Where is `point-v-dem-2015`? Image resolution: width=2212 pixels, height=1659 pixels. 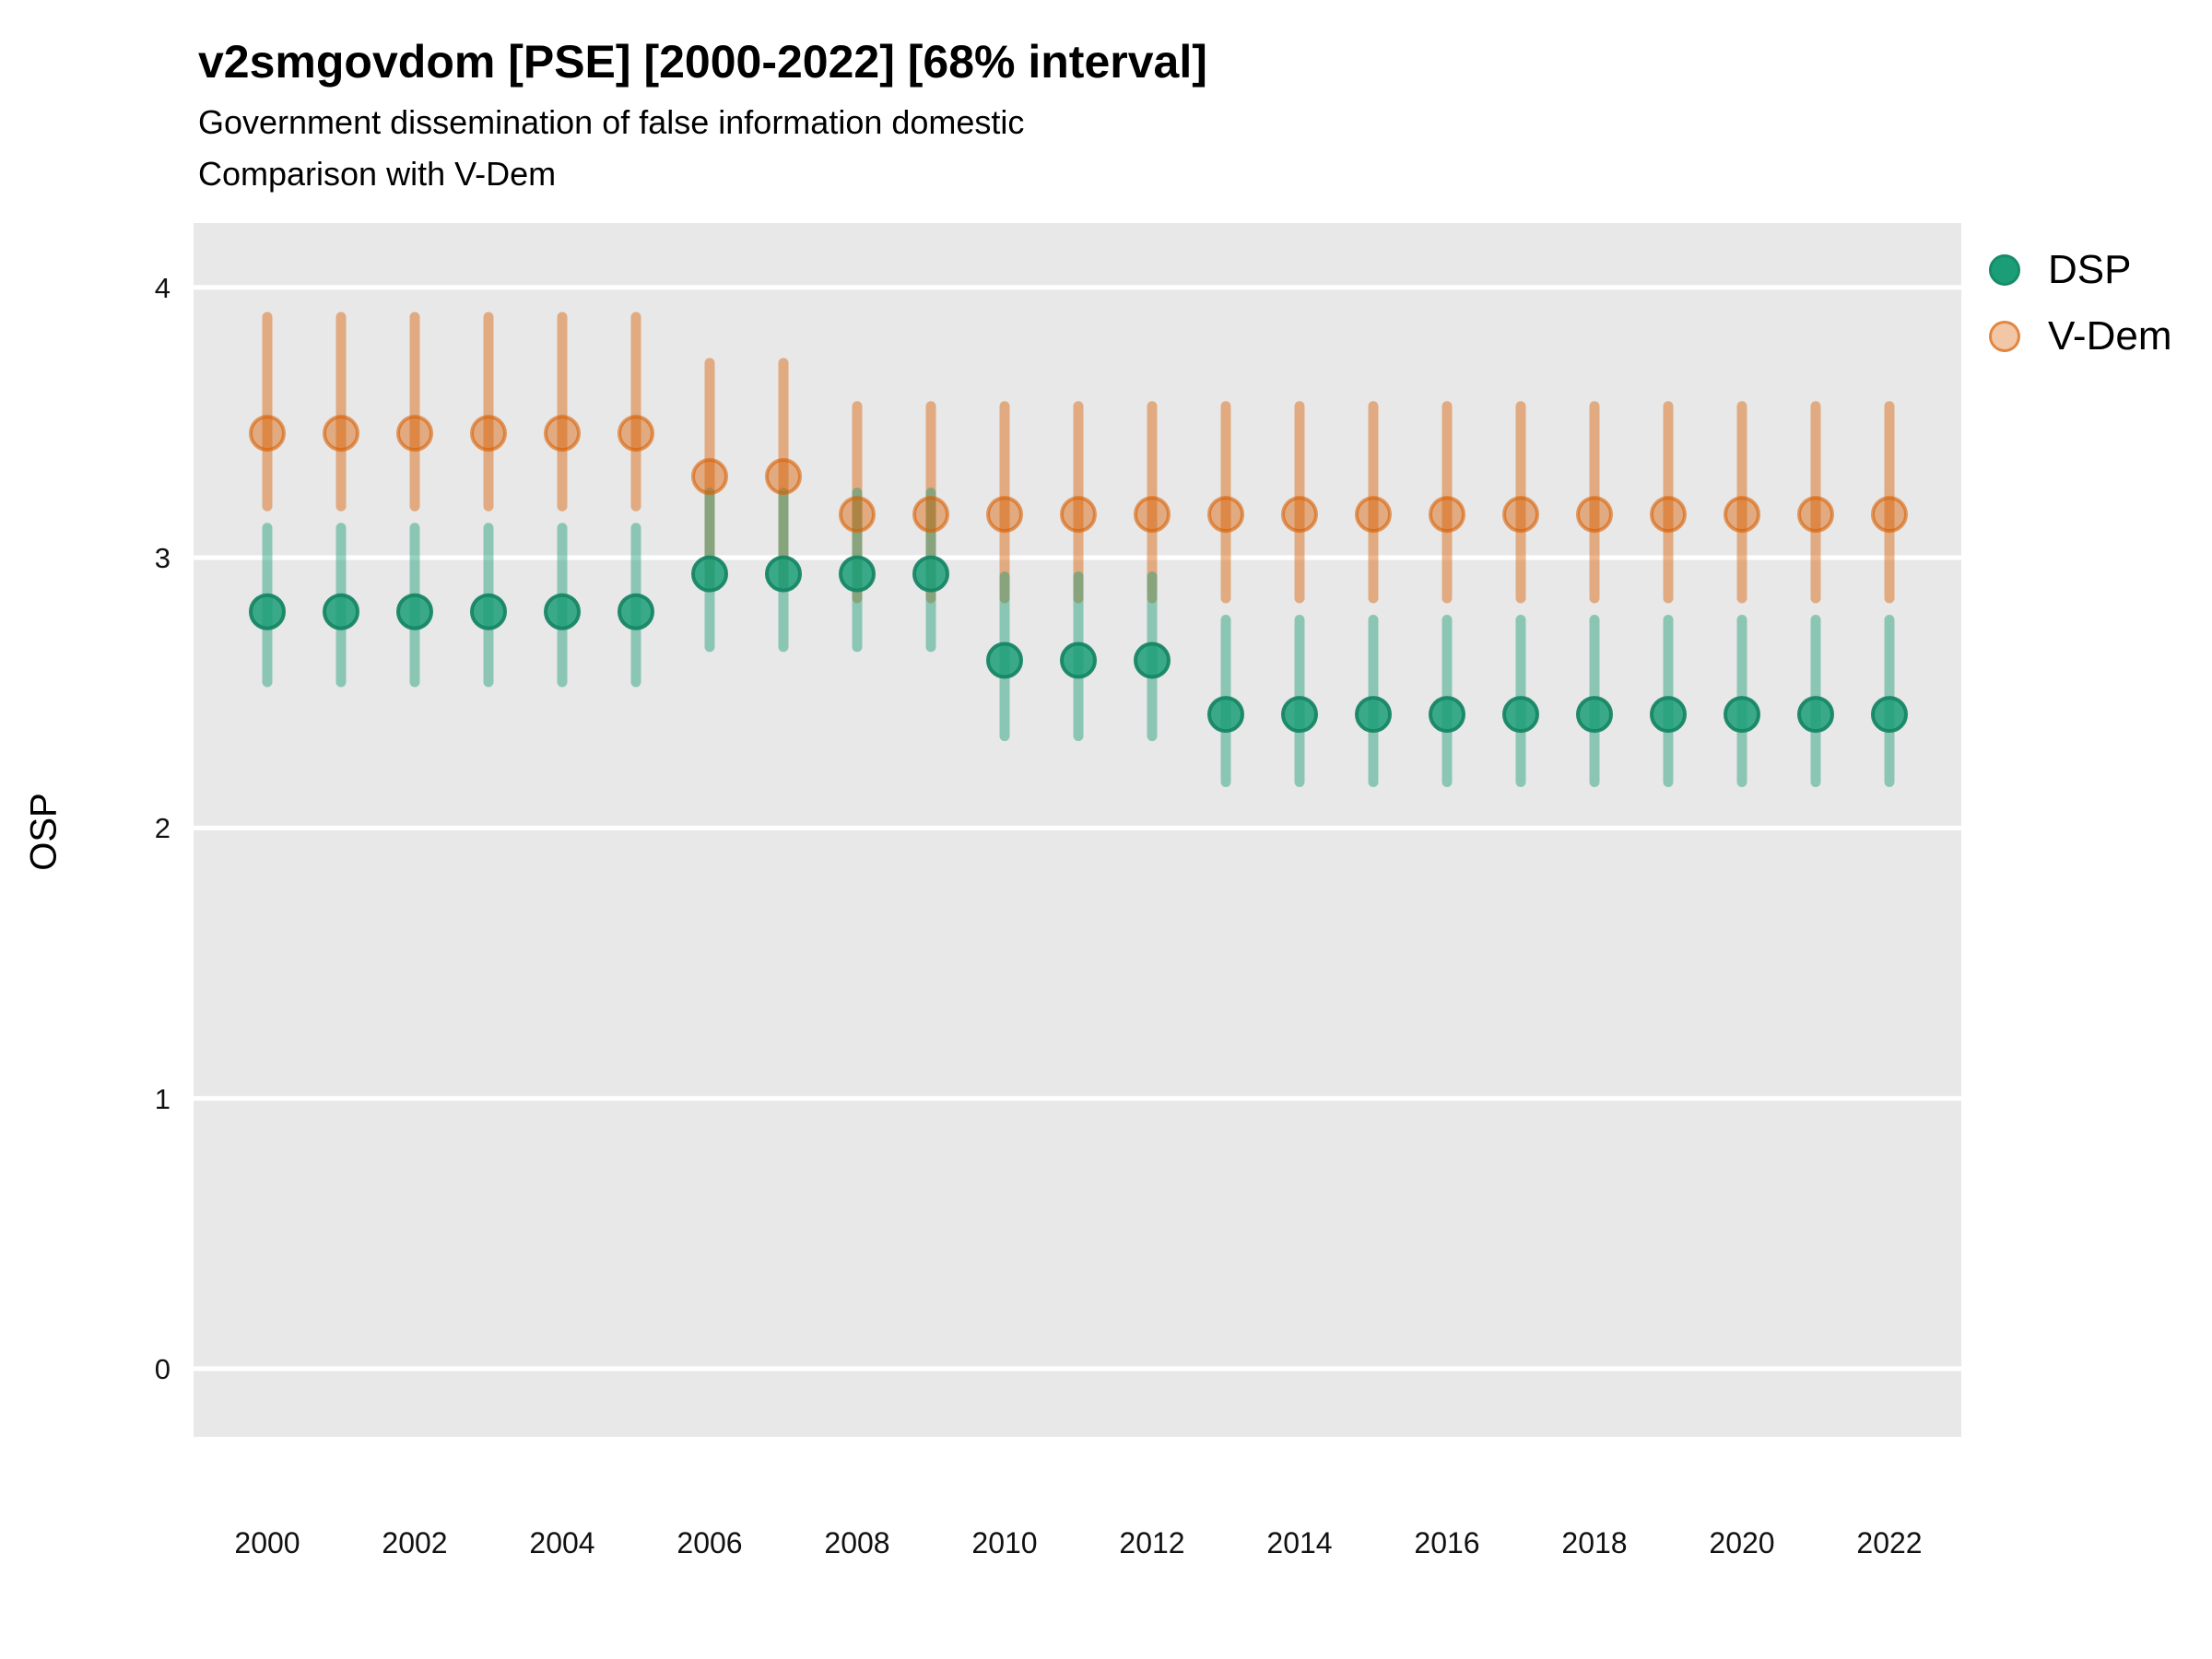
point-v-dem-2015 is located at coordinates (1373, 515).